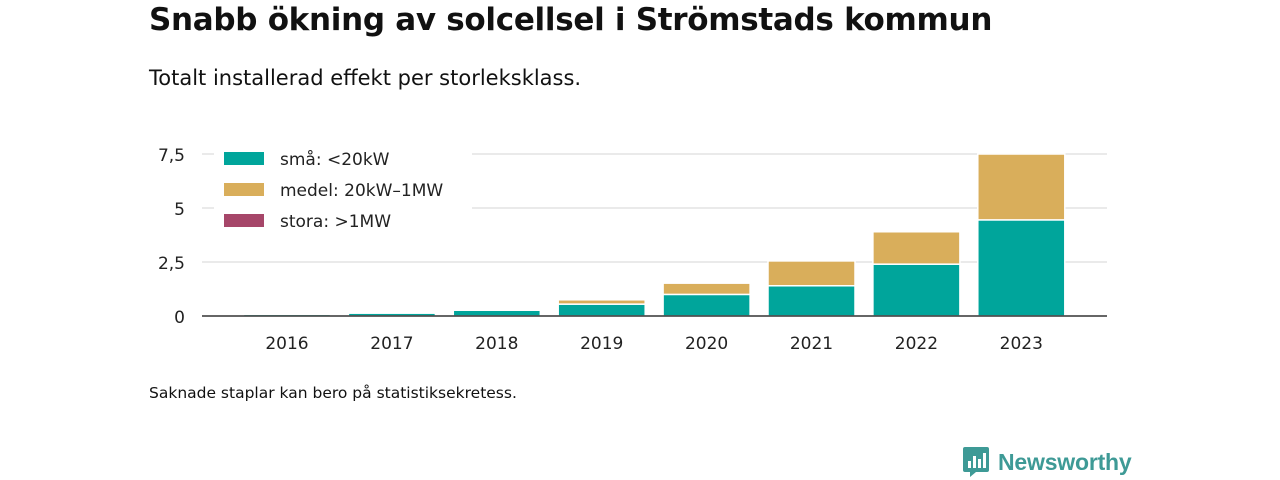  I want to click on y-tick-label: 5, so click(179, 210).